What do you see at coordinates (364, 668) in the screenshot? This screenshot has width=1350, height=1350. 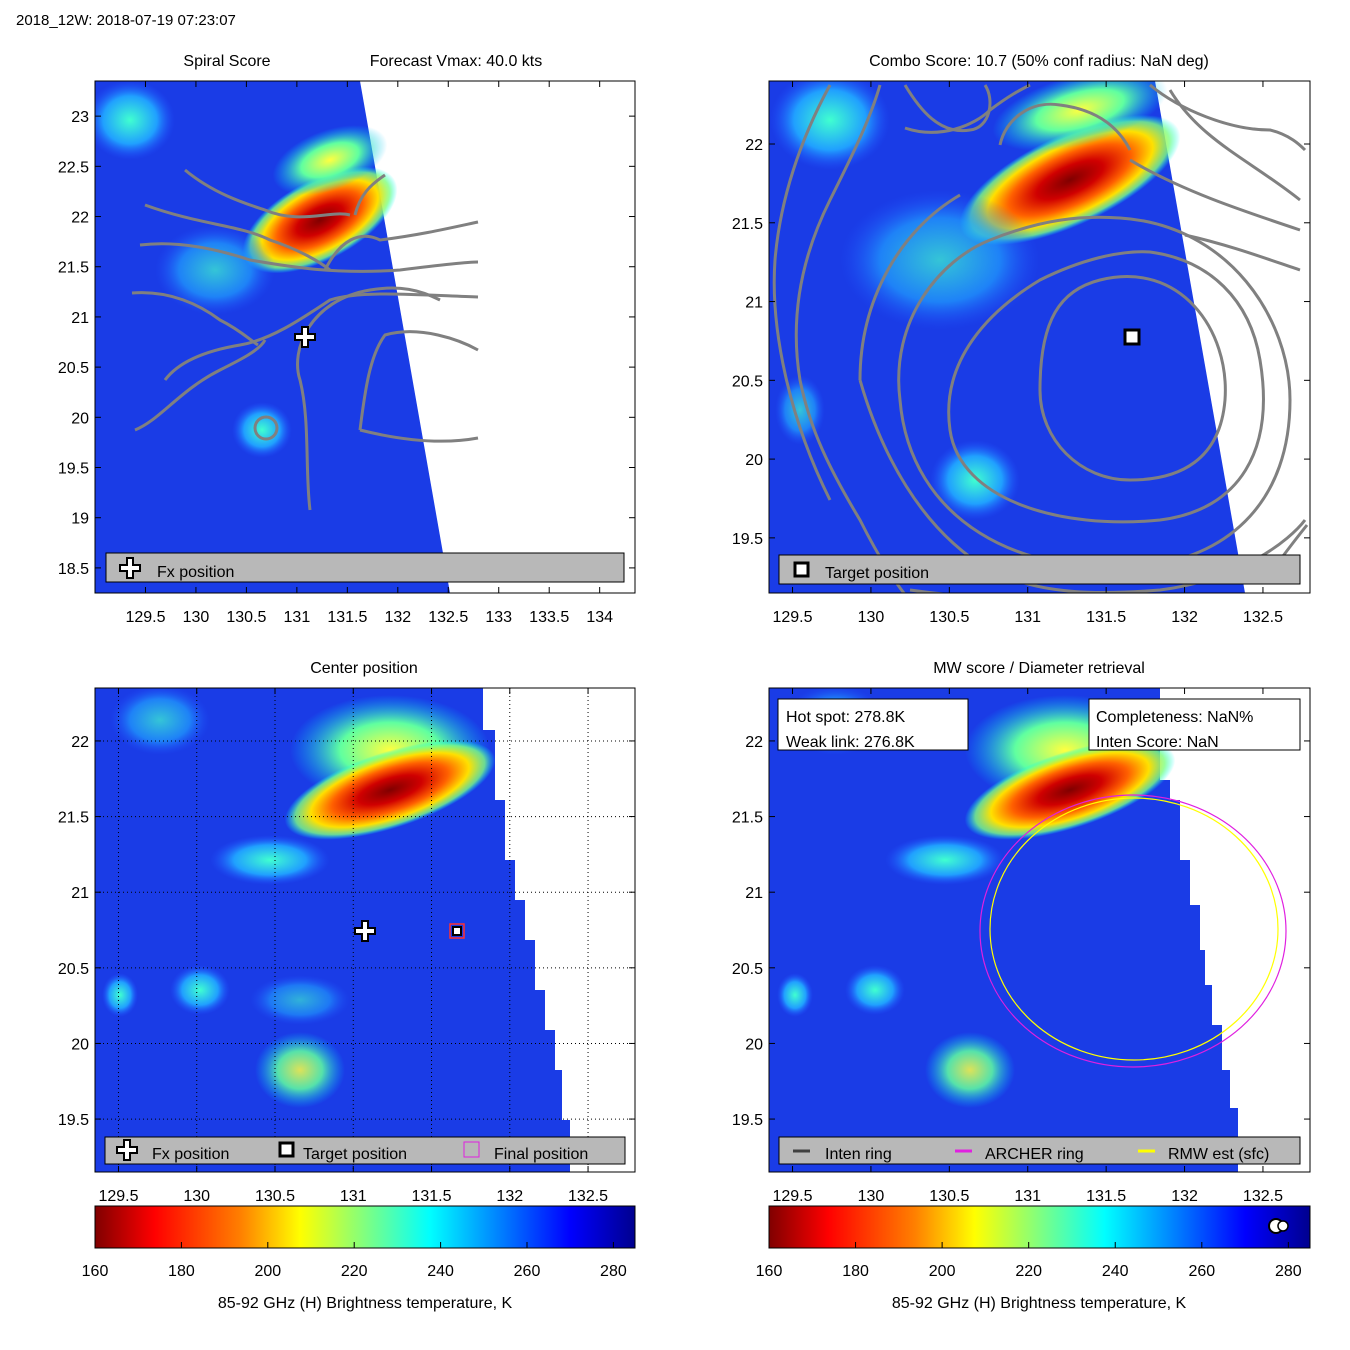 I see `center-title: Center position` at bounding box center [364, 668].